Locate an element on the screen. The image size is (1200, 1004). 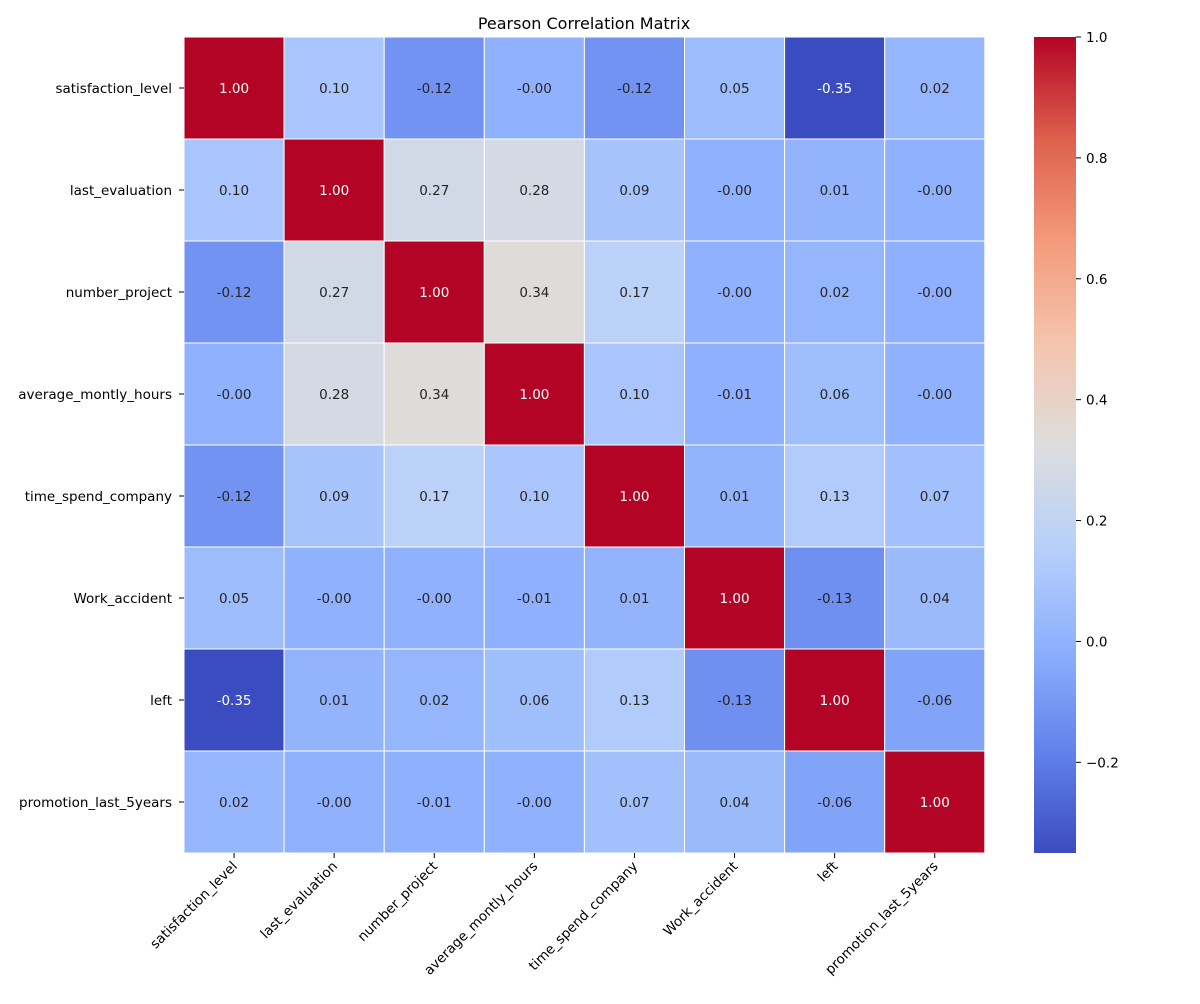
y-tick-label: satisfaction_level is located at coordinates (113, 89).